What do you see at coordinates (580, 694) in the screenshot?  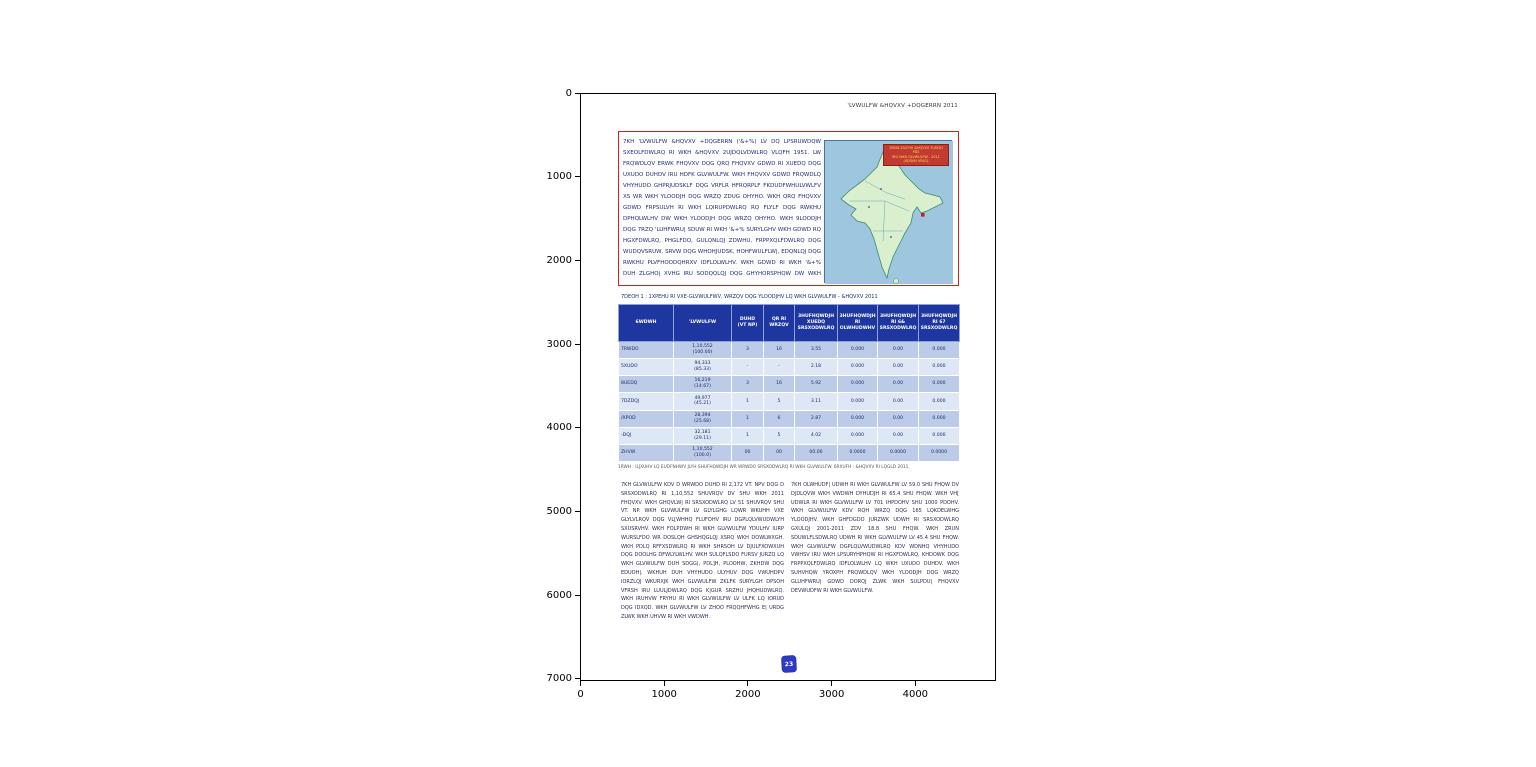 I see `x-tick-label: 0` at bounding box center [580, 694].